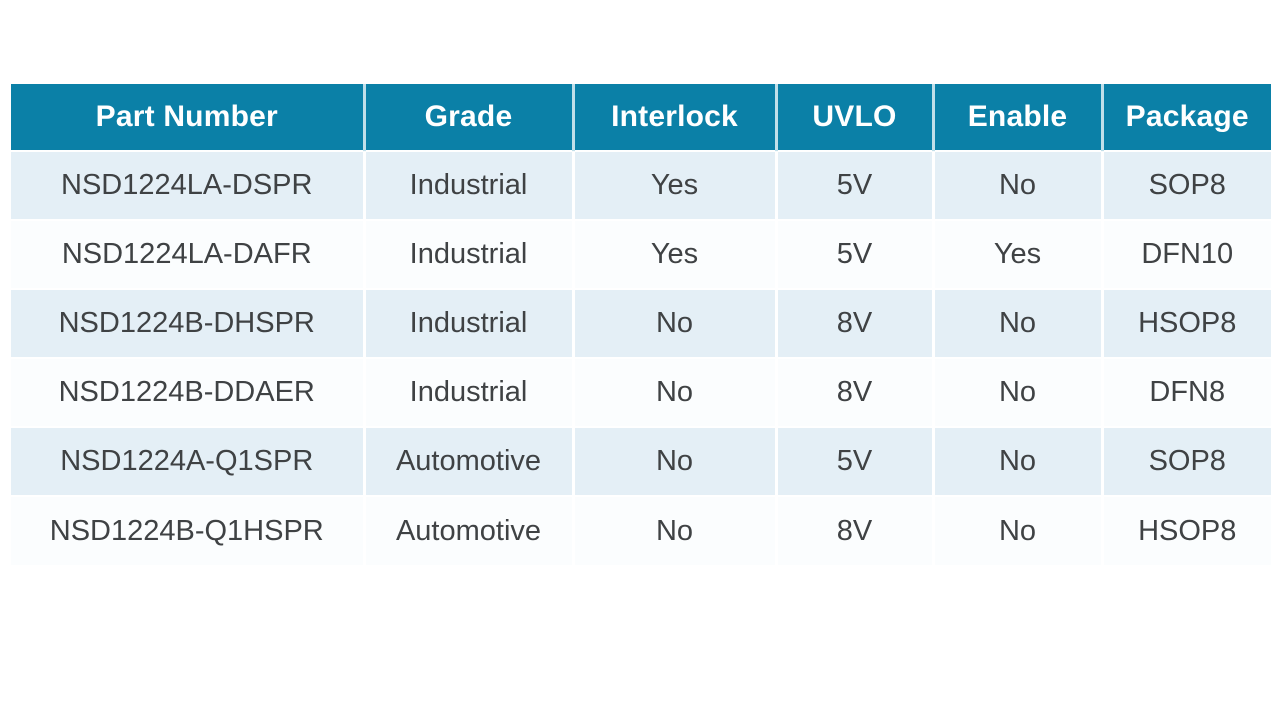  What do you see at coordinates (1018, 118) in the screenshot?
I see `column-header-enable: Enable` at bounding box center [1018, 118].